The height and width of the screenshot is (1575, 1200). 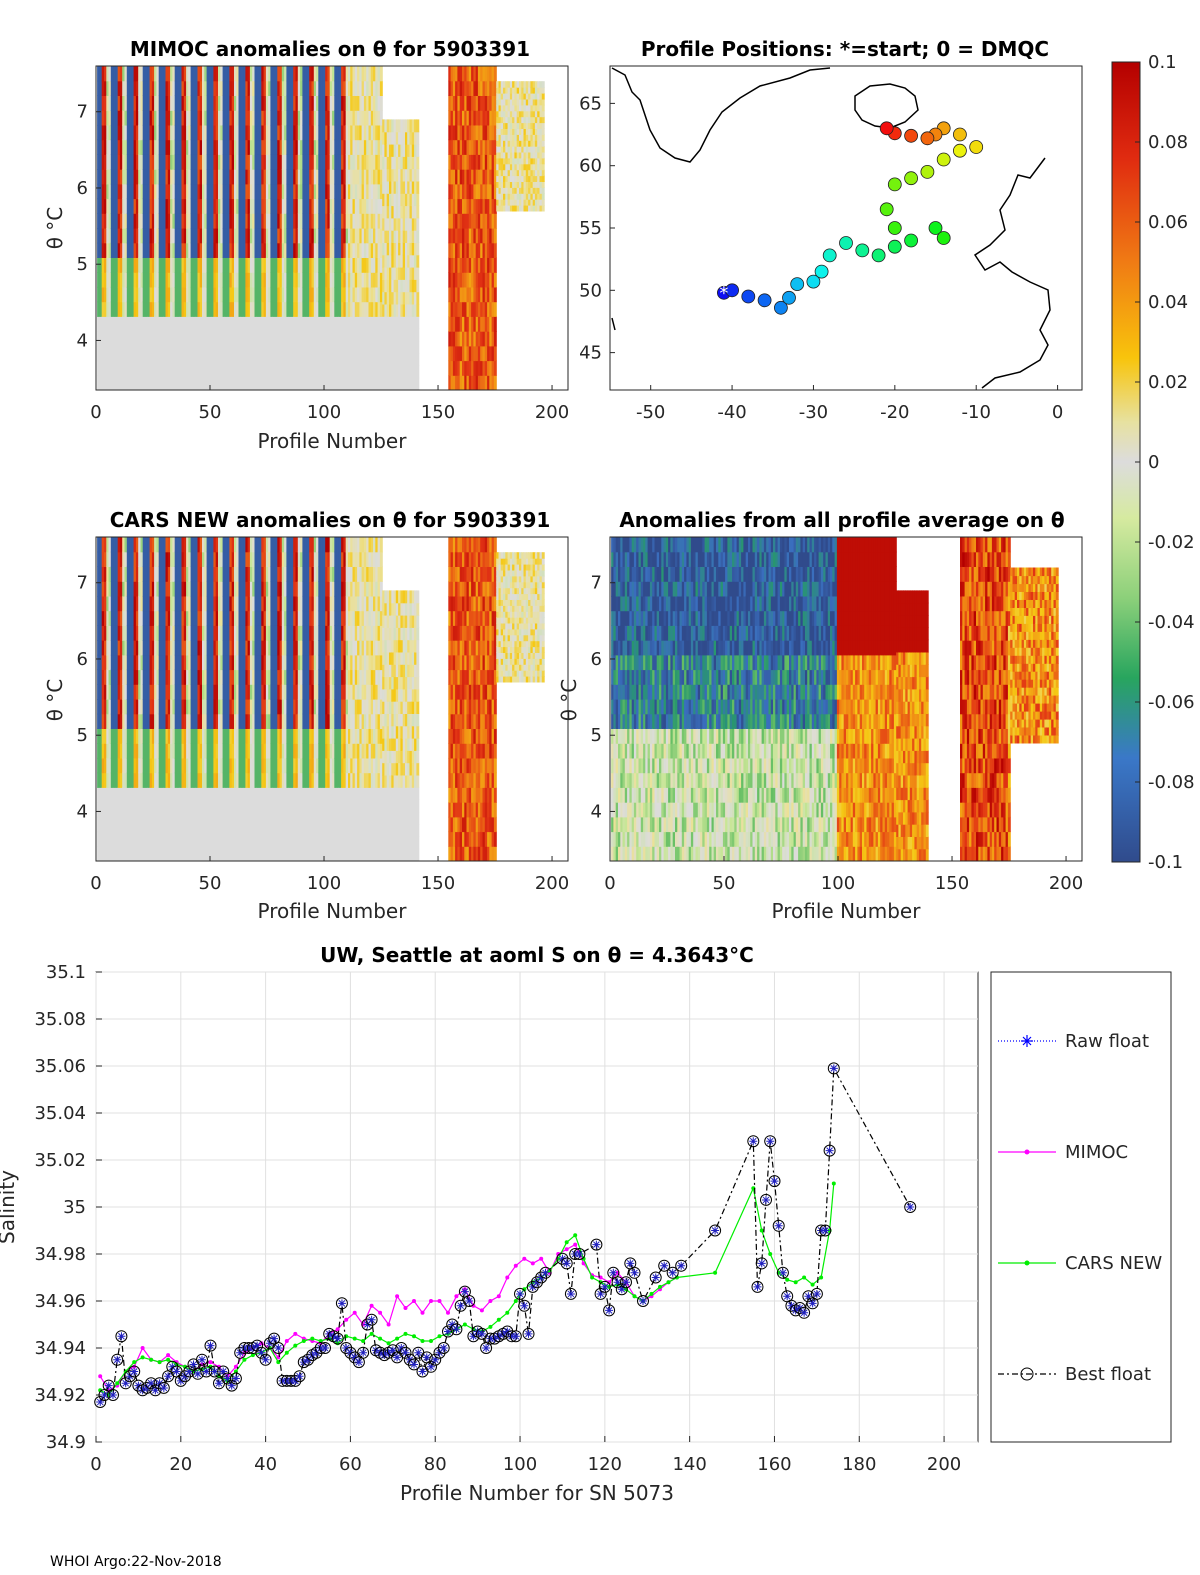 I want to click on y-tick-label: 4, so click(x=82, y=340).